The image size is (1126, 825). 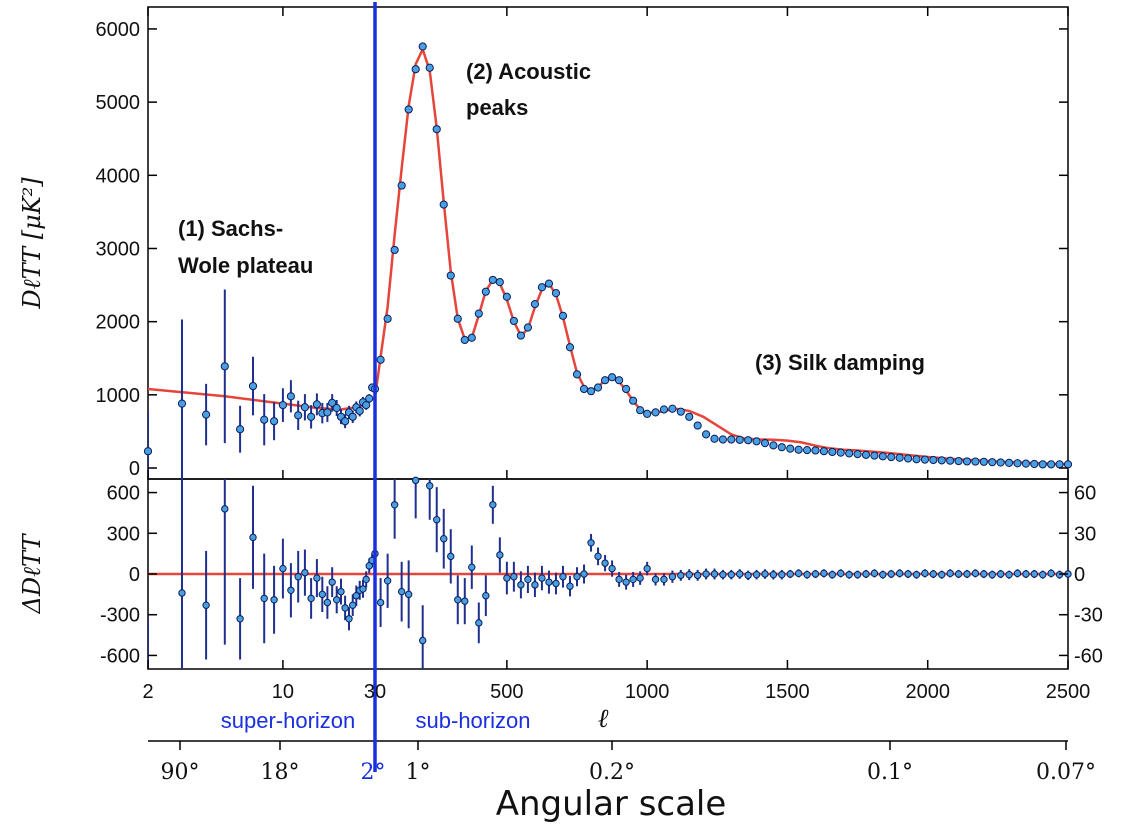 What do you see at coordinates (180, 772) in the screenshot?
I see `angular-tick-label: 90°` at bounding box center [180, 772].